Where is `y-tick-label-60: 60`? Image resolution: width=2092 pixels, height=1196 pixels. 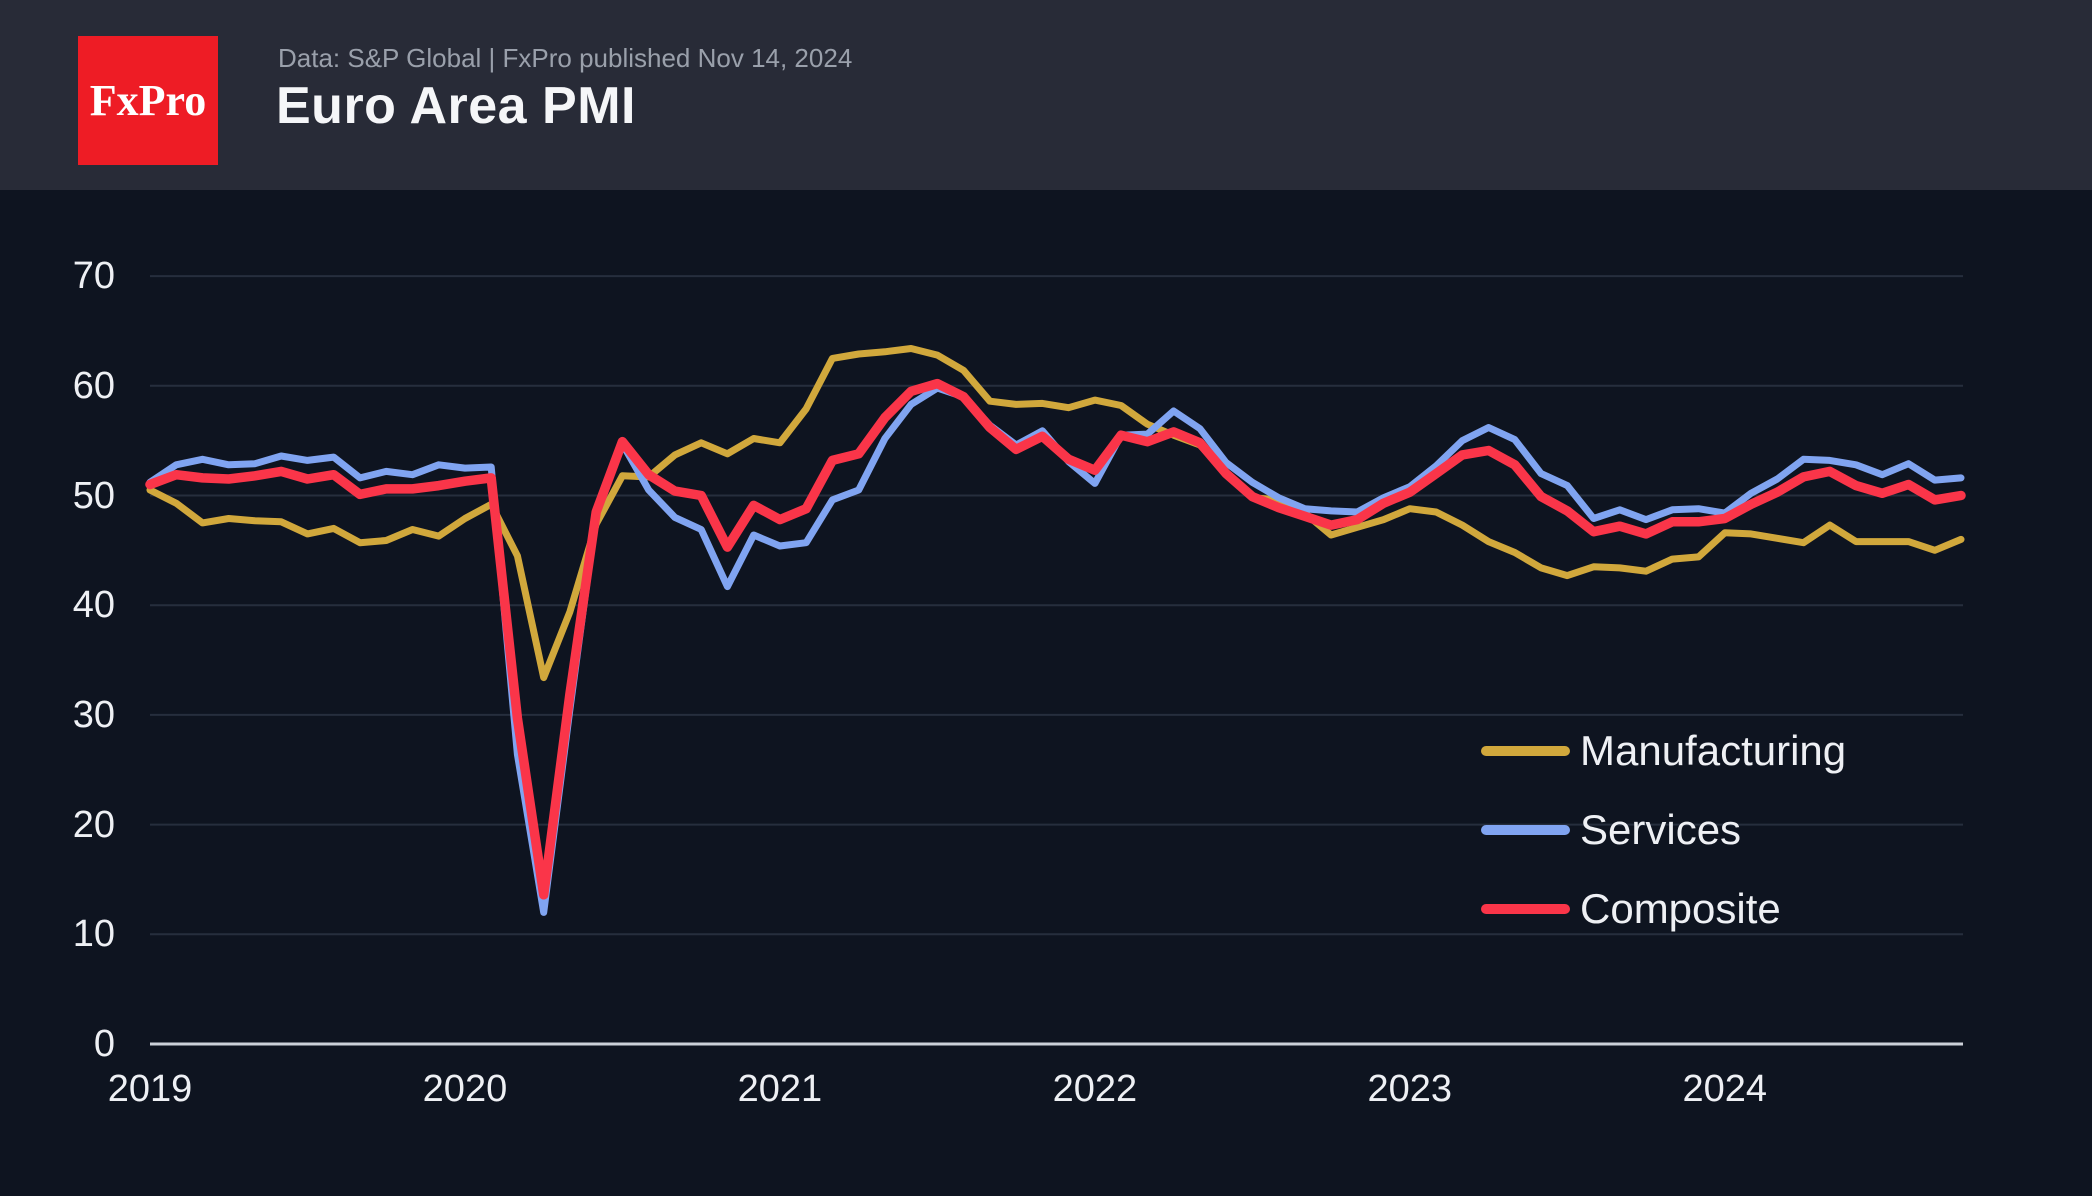 y-tick-label-60: 60 is located at coordinates (93, 385).